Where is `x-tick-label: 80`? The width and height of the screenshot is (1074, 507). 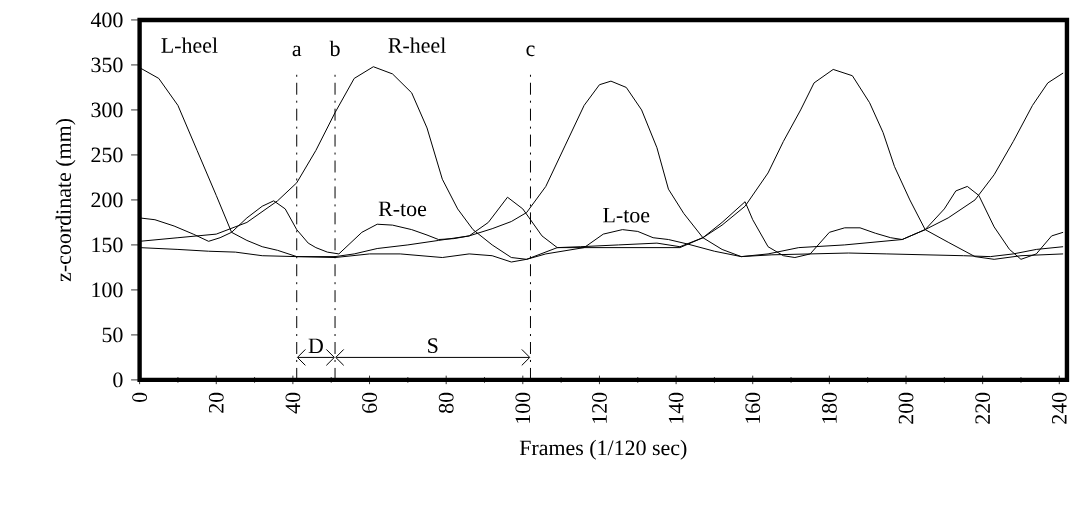 x-tick-label: 80 is located at coordinates (446, 403).